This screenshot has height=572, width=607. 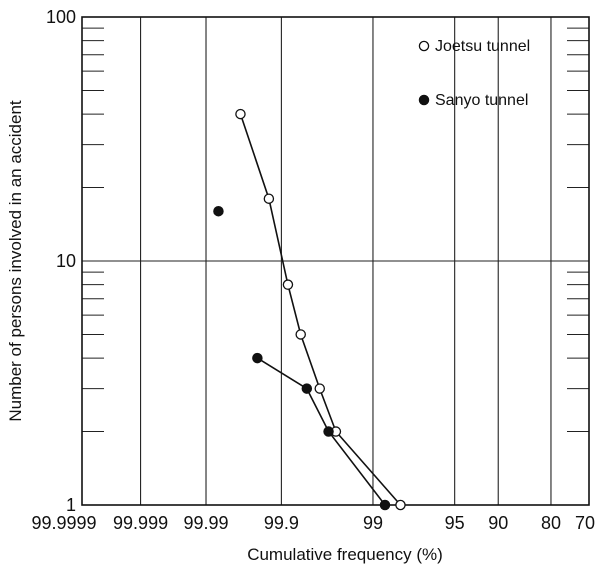 What do you see at coordinates (313, 523) in the screenshot?
I see `x-tick-labels: 99.9999 99.999 99.99 99.9 99 95 90 80 70` at bounding box center [313, 523].